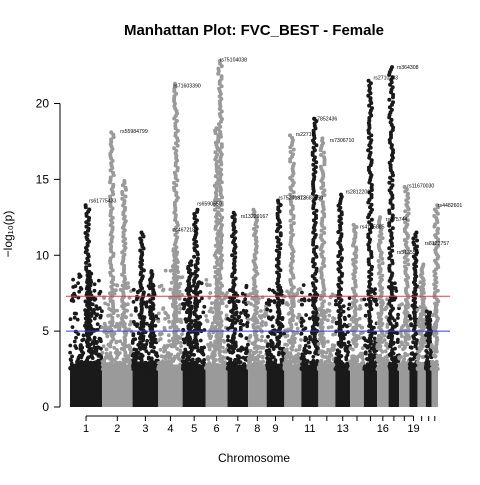 This screenshot has width=480, height=485. I want to click on chromosome-1-points, so click(86, 305).